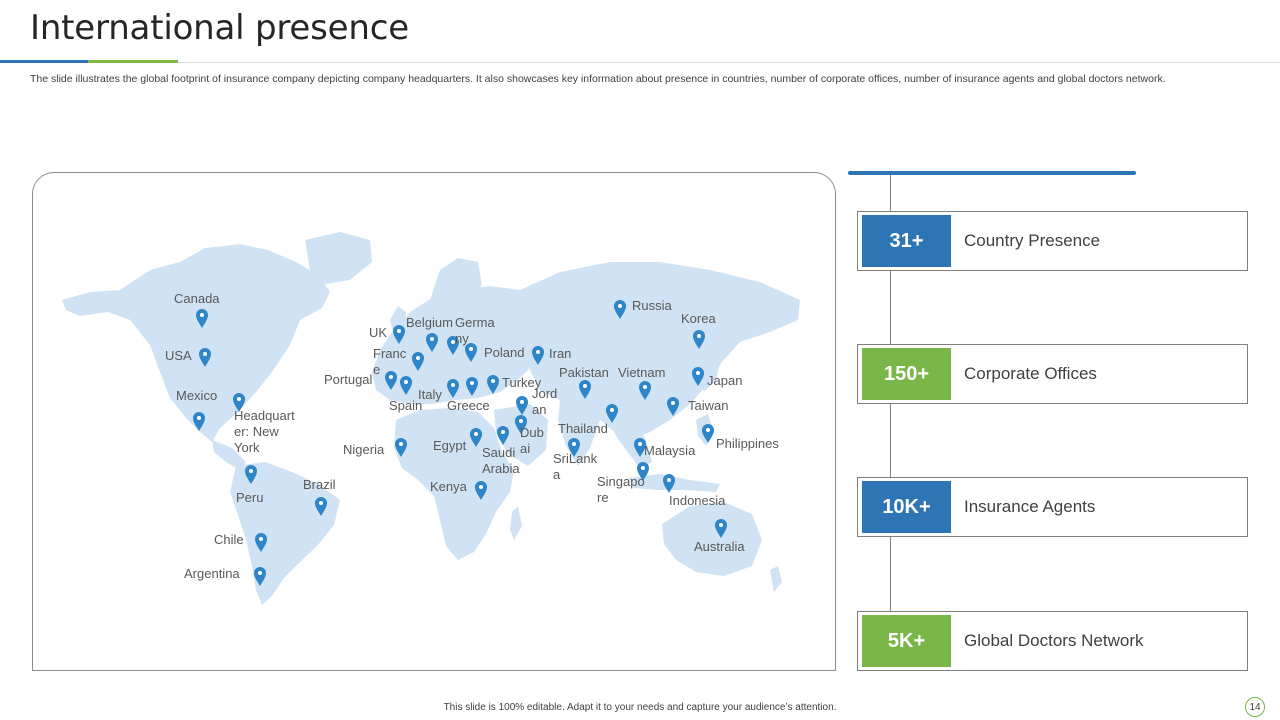  I want to click on page-number: 14, so click(1255, 707).